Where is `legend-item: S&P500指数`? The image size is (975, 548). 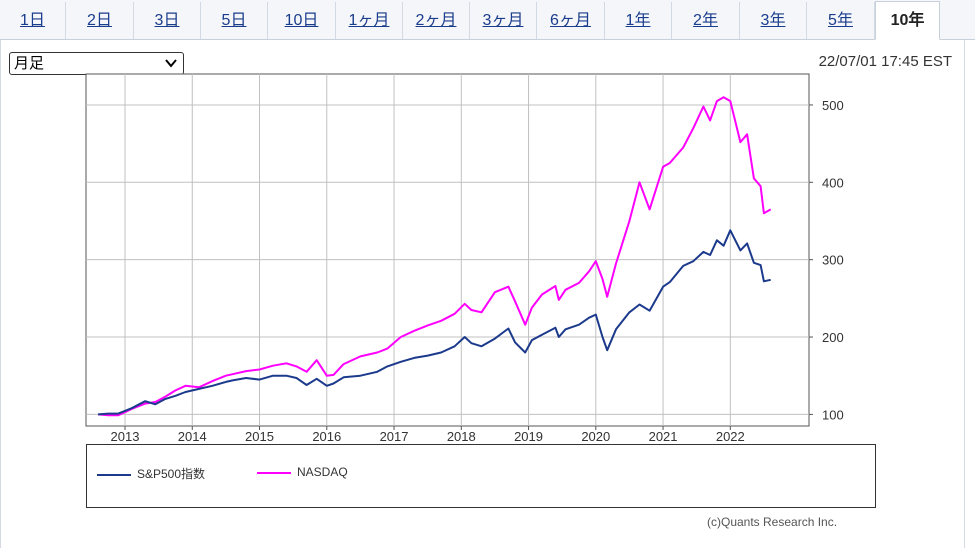
legend-item: S&P500指数 is located at coordinates (151, 473).